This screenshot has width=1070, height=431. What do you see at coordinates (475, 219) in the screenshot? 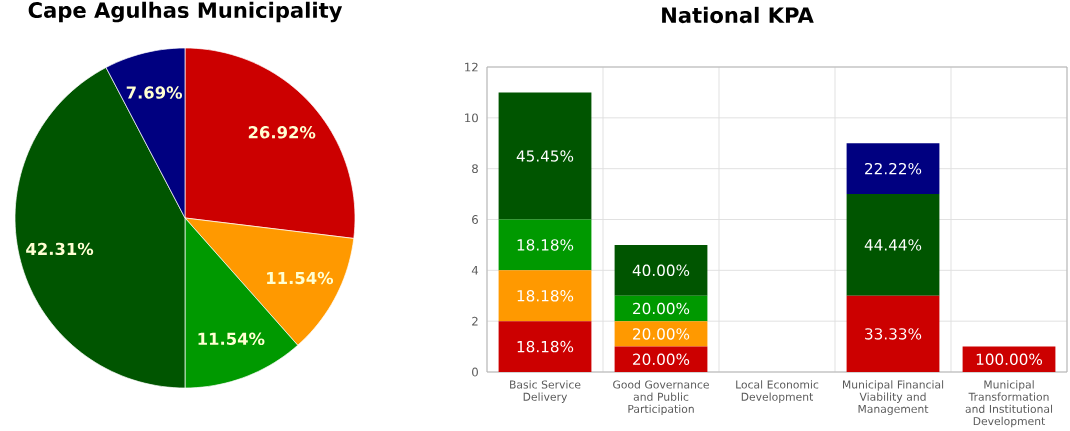
I see `y-tick-label: 6` at bounding box center [475, 219].